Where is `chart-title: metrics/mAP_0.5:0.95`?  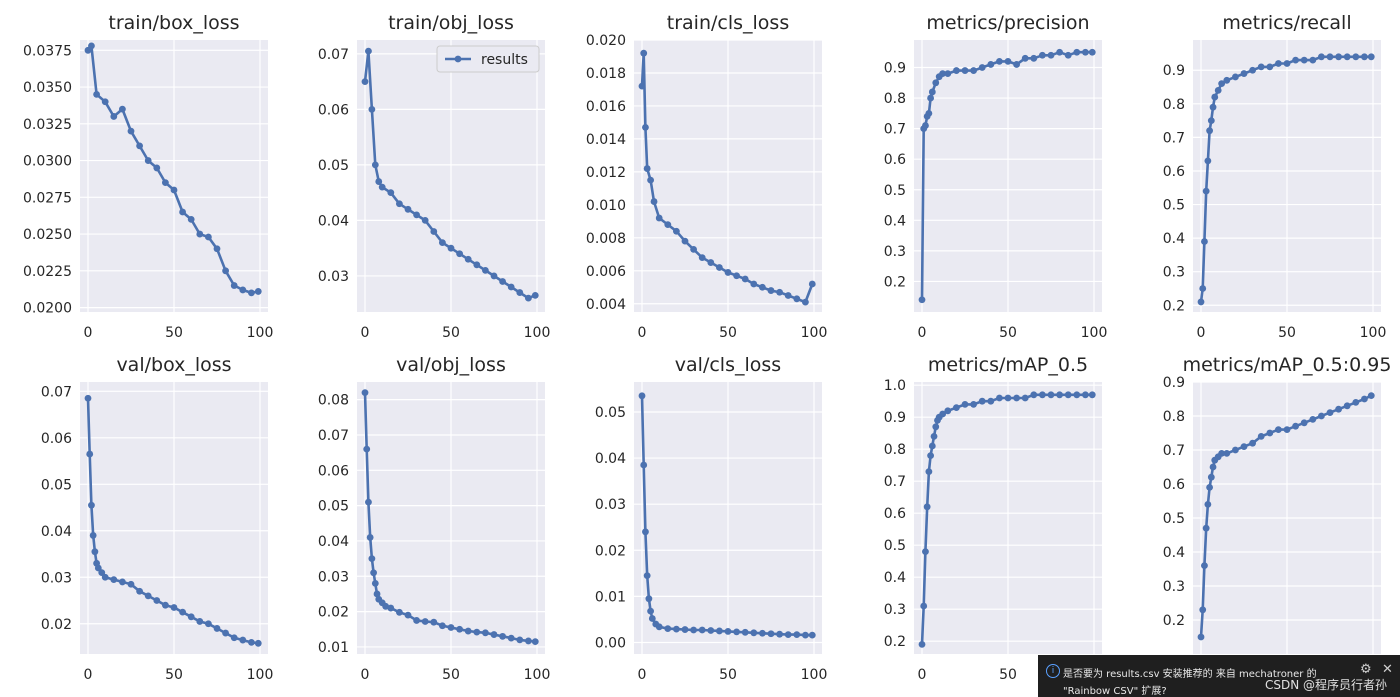
chart-title: metrics/mAP_0.5:0.95 is located at coordinates (1287, 365).